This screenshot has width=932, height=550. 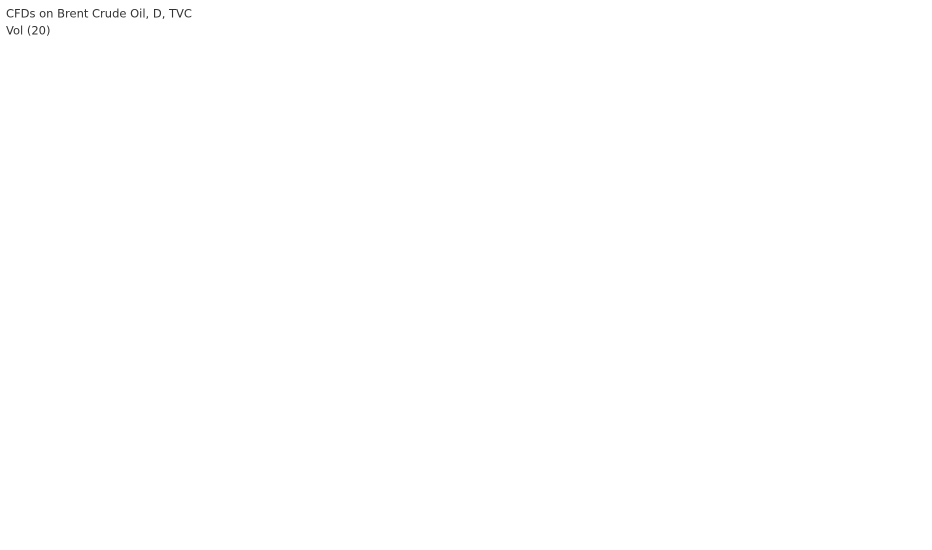 I want to click on chart-subtitle: Vol (20), so click(x=28, y=31).